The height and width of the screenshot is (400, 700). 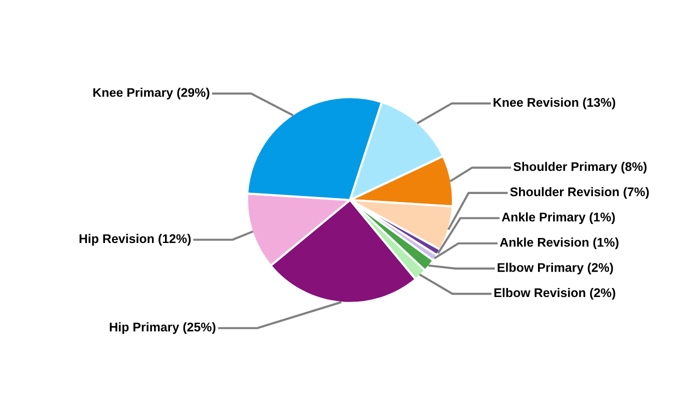 What do you see at coordinates (163, 328) in the screenshot?
I see `slice-label: Hip Primary (25%)` at bounding box center [163, 328].